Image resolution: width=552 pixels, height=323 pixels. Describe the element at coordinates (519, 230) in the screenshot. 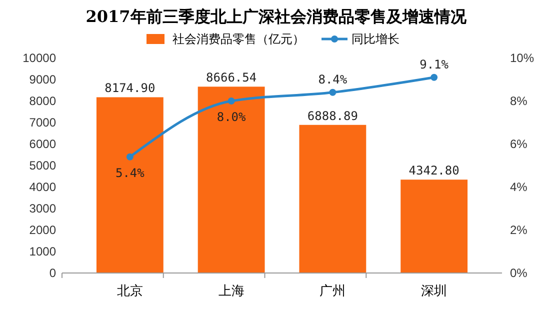

I see `y2-tick-label: 2%` at that location.